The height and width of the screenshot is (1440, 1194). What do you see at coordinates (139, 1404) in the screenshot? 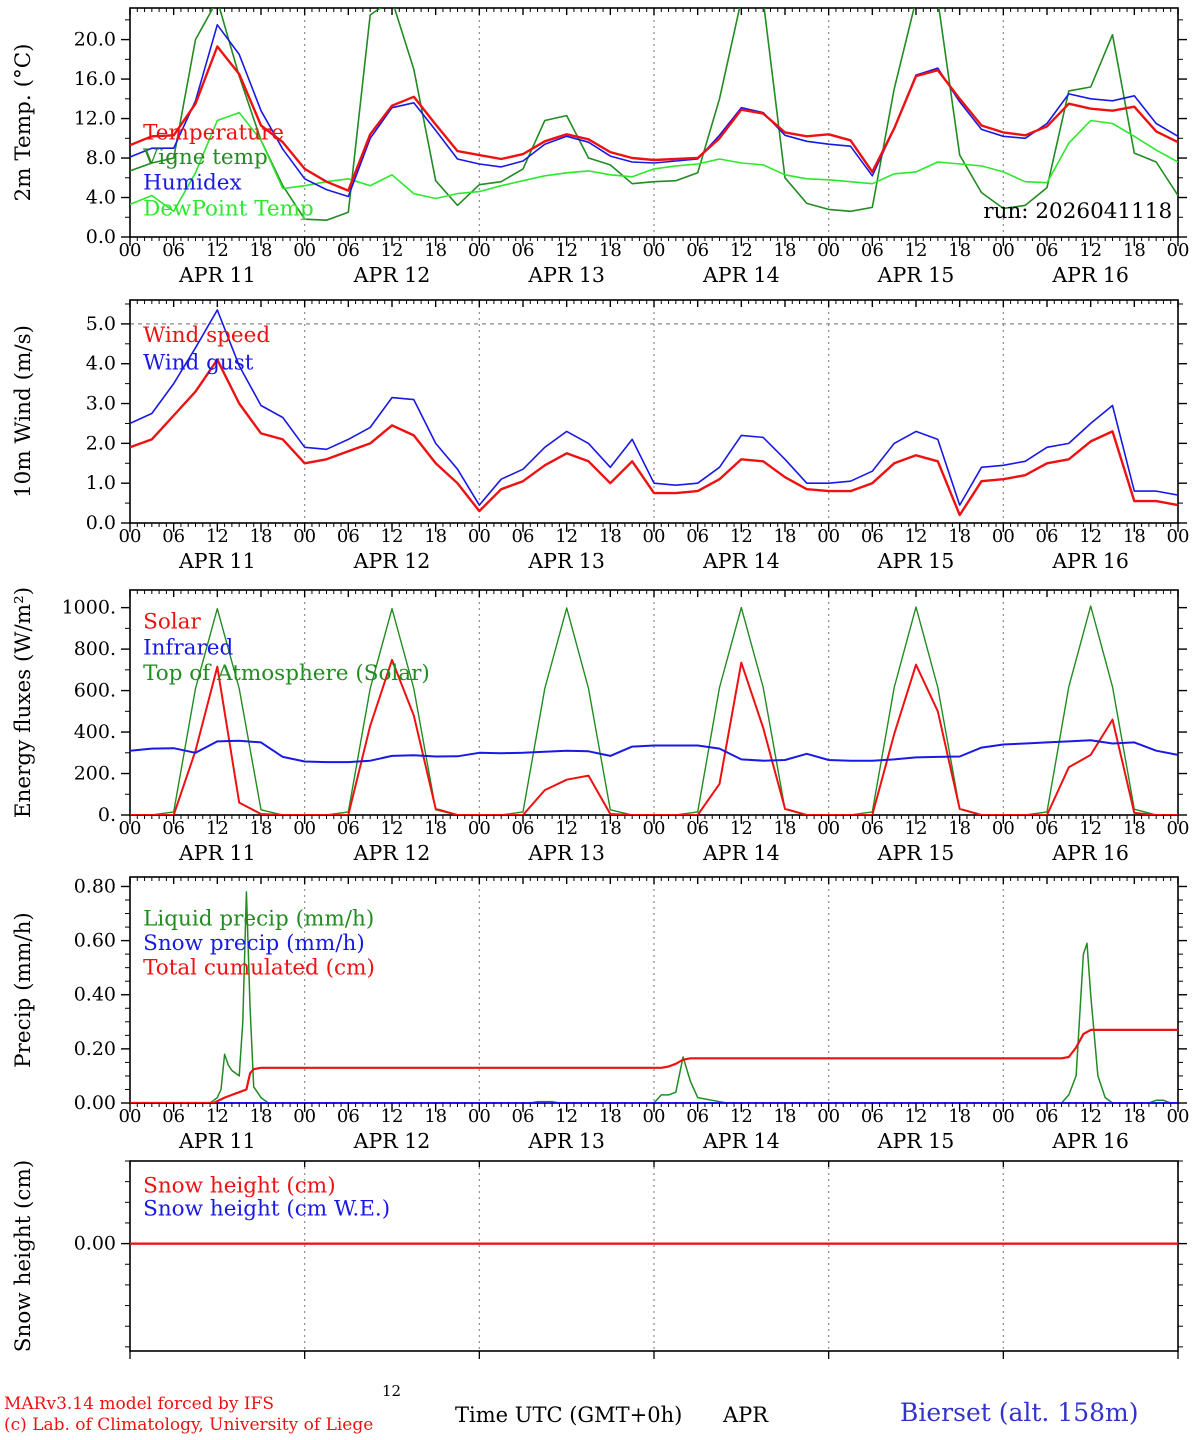
I see `model-credit-line1: MARv3.14 model forced by IFS` at bounding box center [139, 1404].